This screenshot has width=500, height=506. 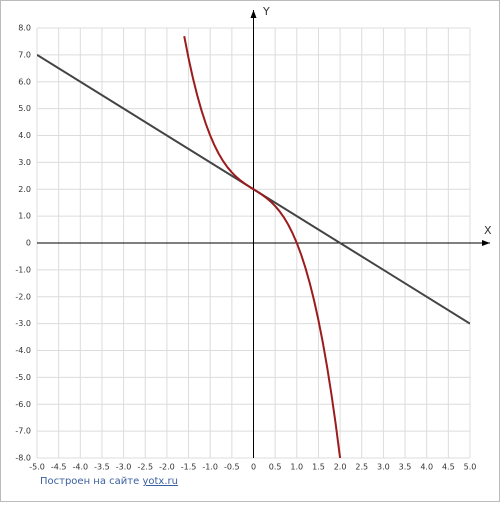 I want to click on y-tick-label: -4.0, so click(x=23, y=350).